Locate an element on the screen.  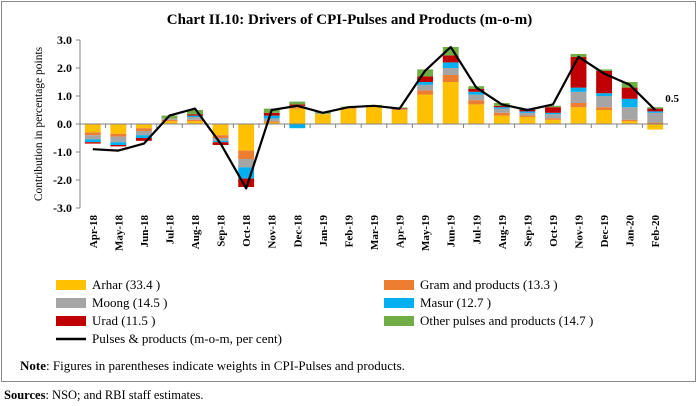
sources-text: : NSO; and RBI staff estimates. is located at coordinates (124, 395).